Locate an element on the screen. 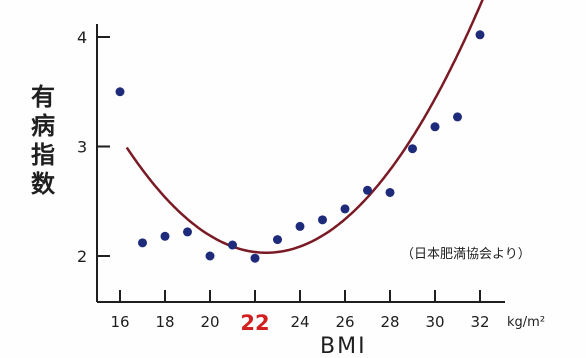 The image size is (586, 358). source-note: （日本肥満協会より） is located at coordinates (466, 254).